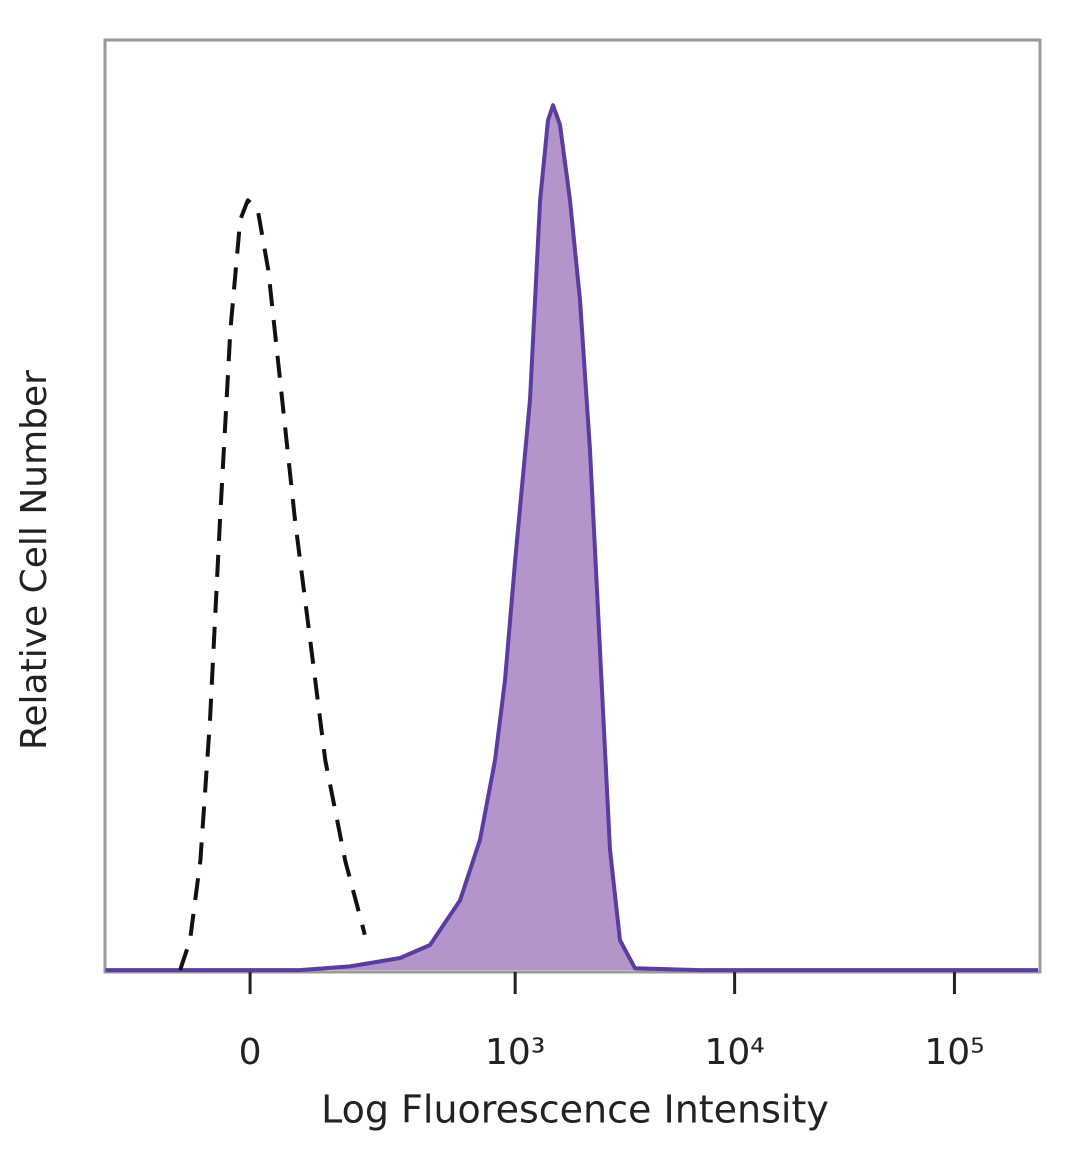 The image size is (1080, 1173). What do you see at coordinates (954, 1052) in the screenshot?
I see `x-tick-label: 10⁵` at bounding box center [954, 1052].